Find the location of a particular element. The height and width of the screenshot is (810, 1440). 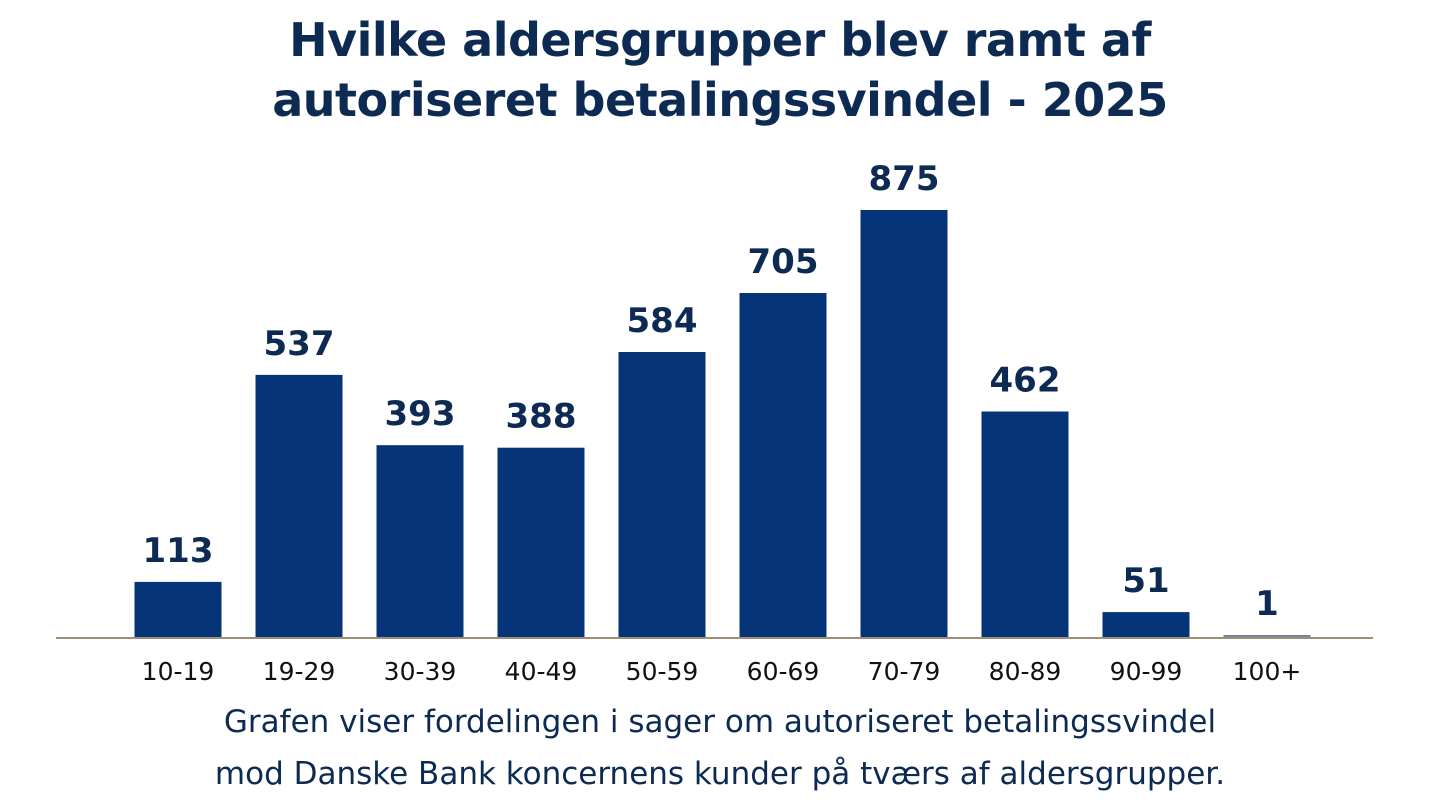

data-label-30-39: 393 is located at coordinates (420, 414).